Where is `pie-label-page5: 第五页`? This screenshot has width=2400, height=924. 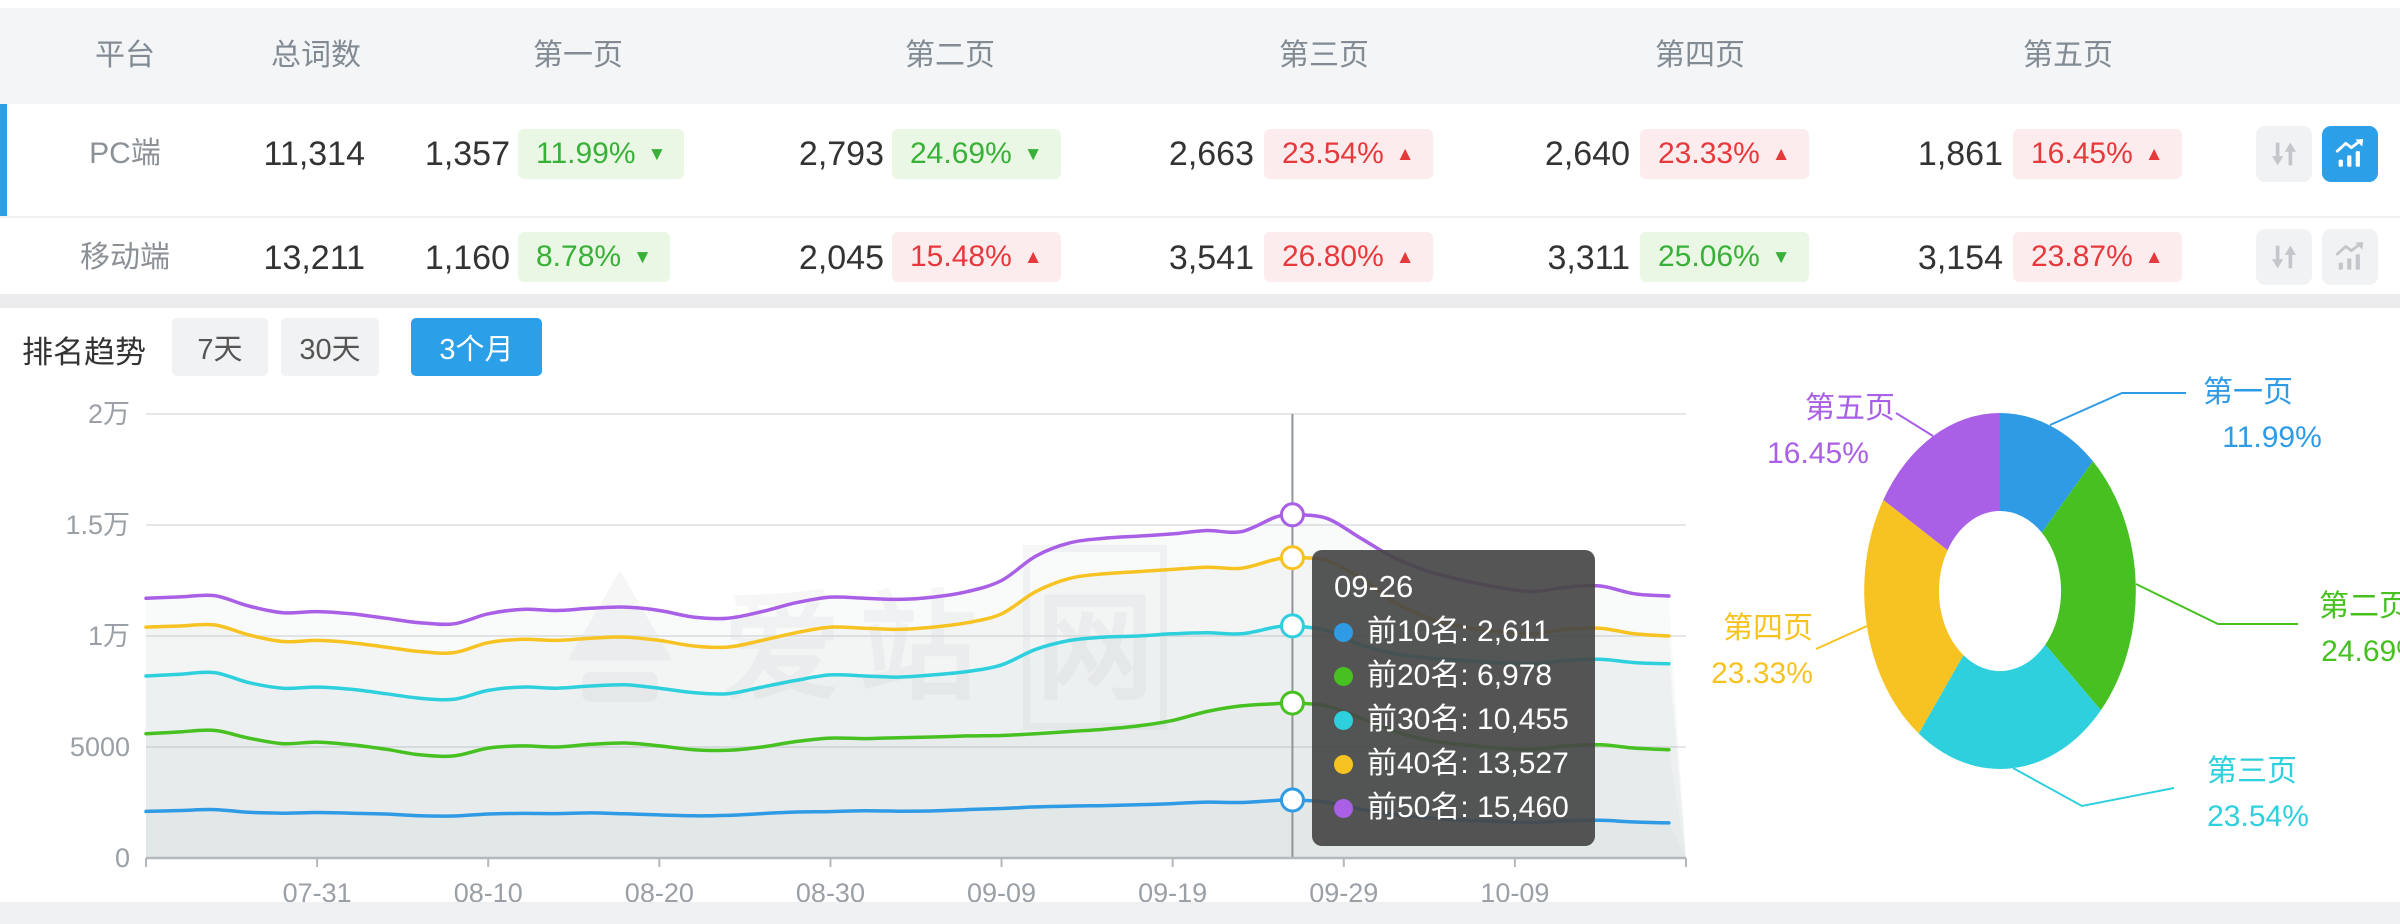
pie-label-page5: 第五页 is located at coordinates (1850, 408).